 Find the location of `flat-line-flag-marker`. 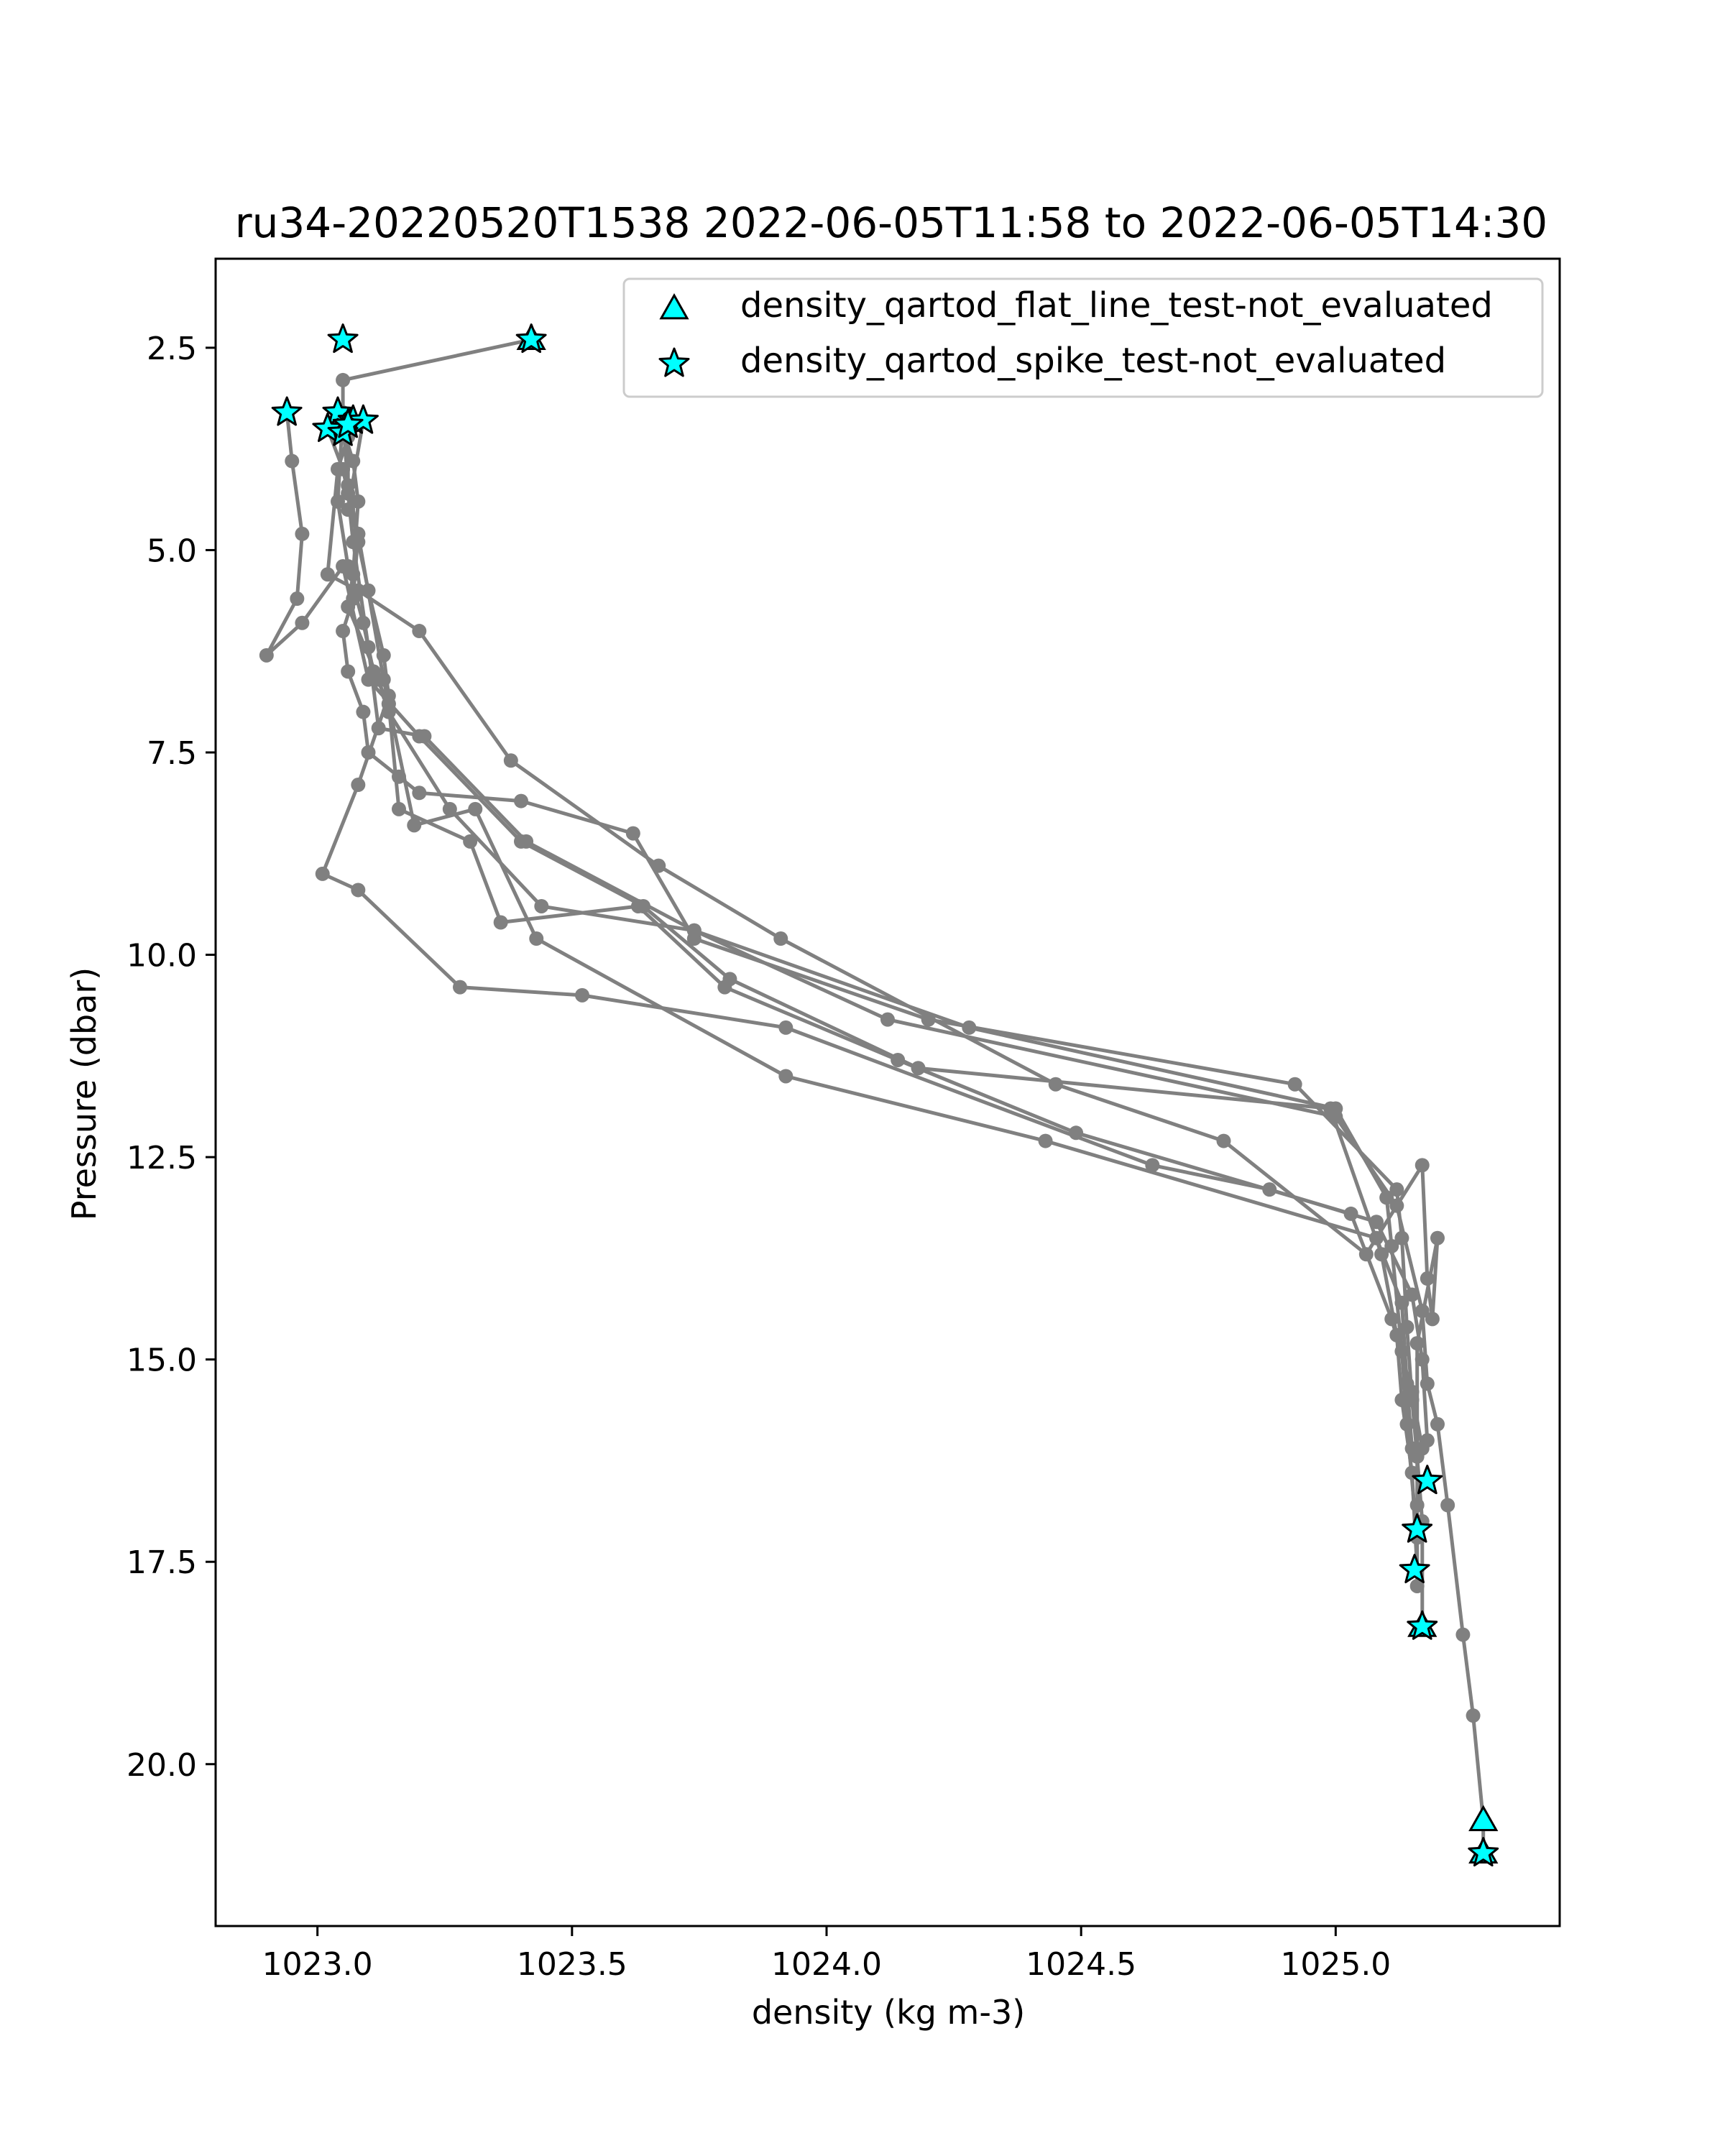

flat-line-flag-marker is located at coordinates (1483, 1818).